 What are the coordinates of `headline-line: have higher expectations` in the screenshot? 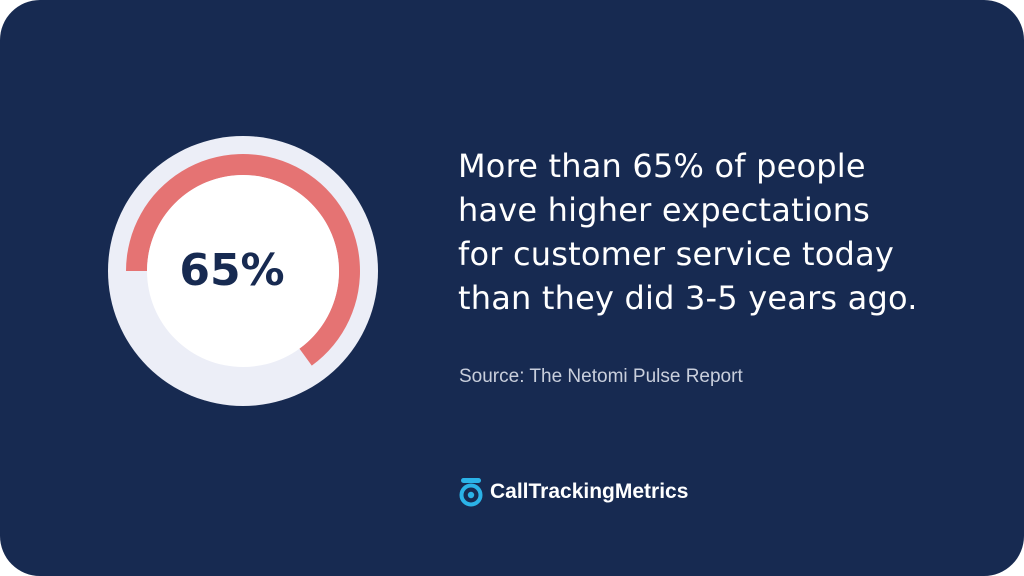 It's located at (664, 210).